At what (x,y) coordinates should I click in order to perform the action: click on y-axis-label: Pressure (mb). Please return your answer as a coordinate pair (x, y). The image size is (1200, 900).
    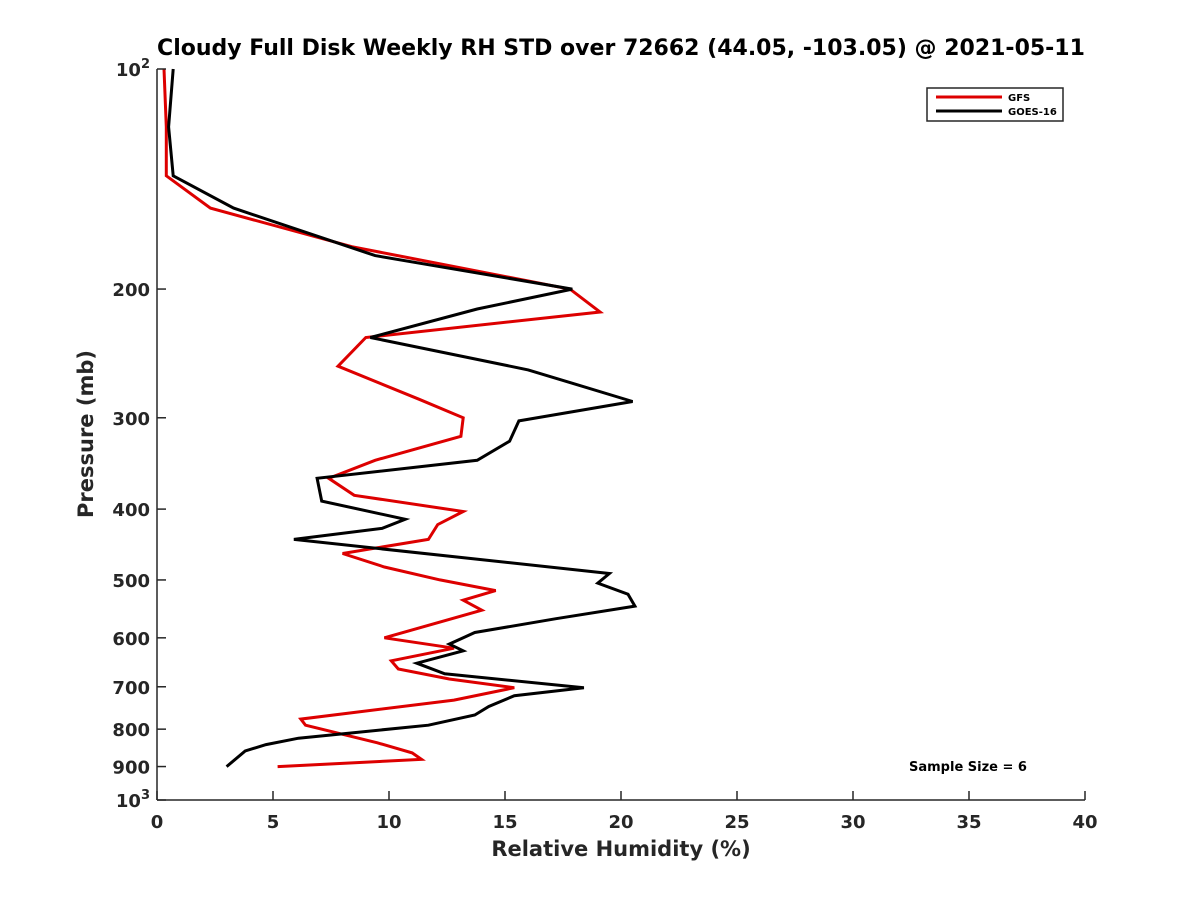
    Looking at the image, I should click on (86, 434).